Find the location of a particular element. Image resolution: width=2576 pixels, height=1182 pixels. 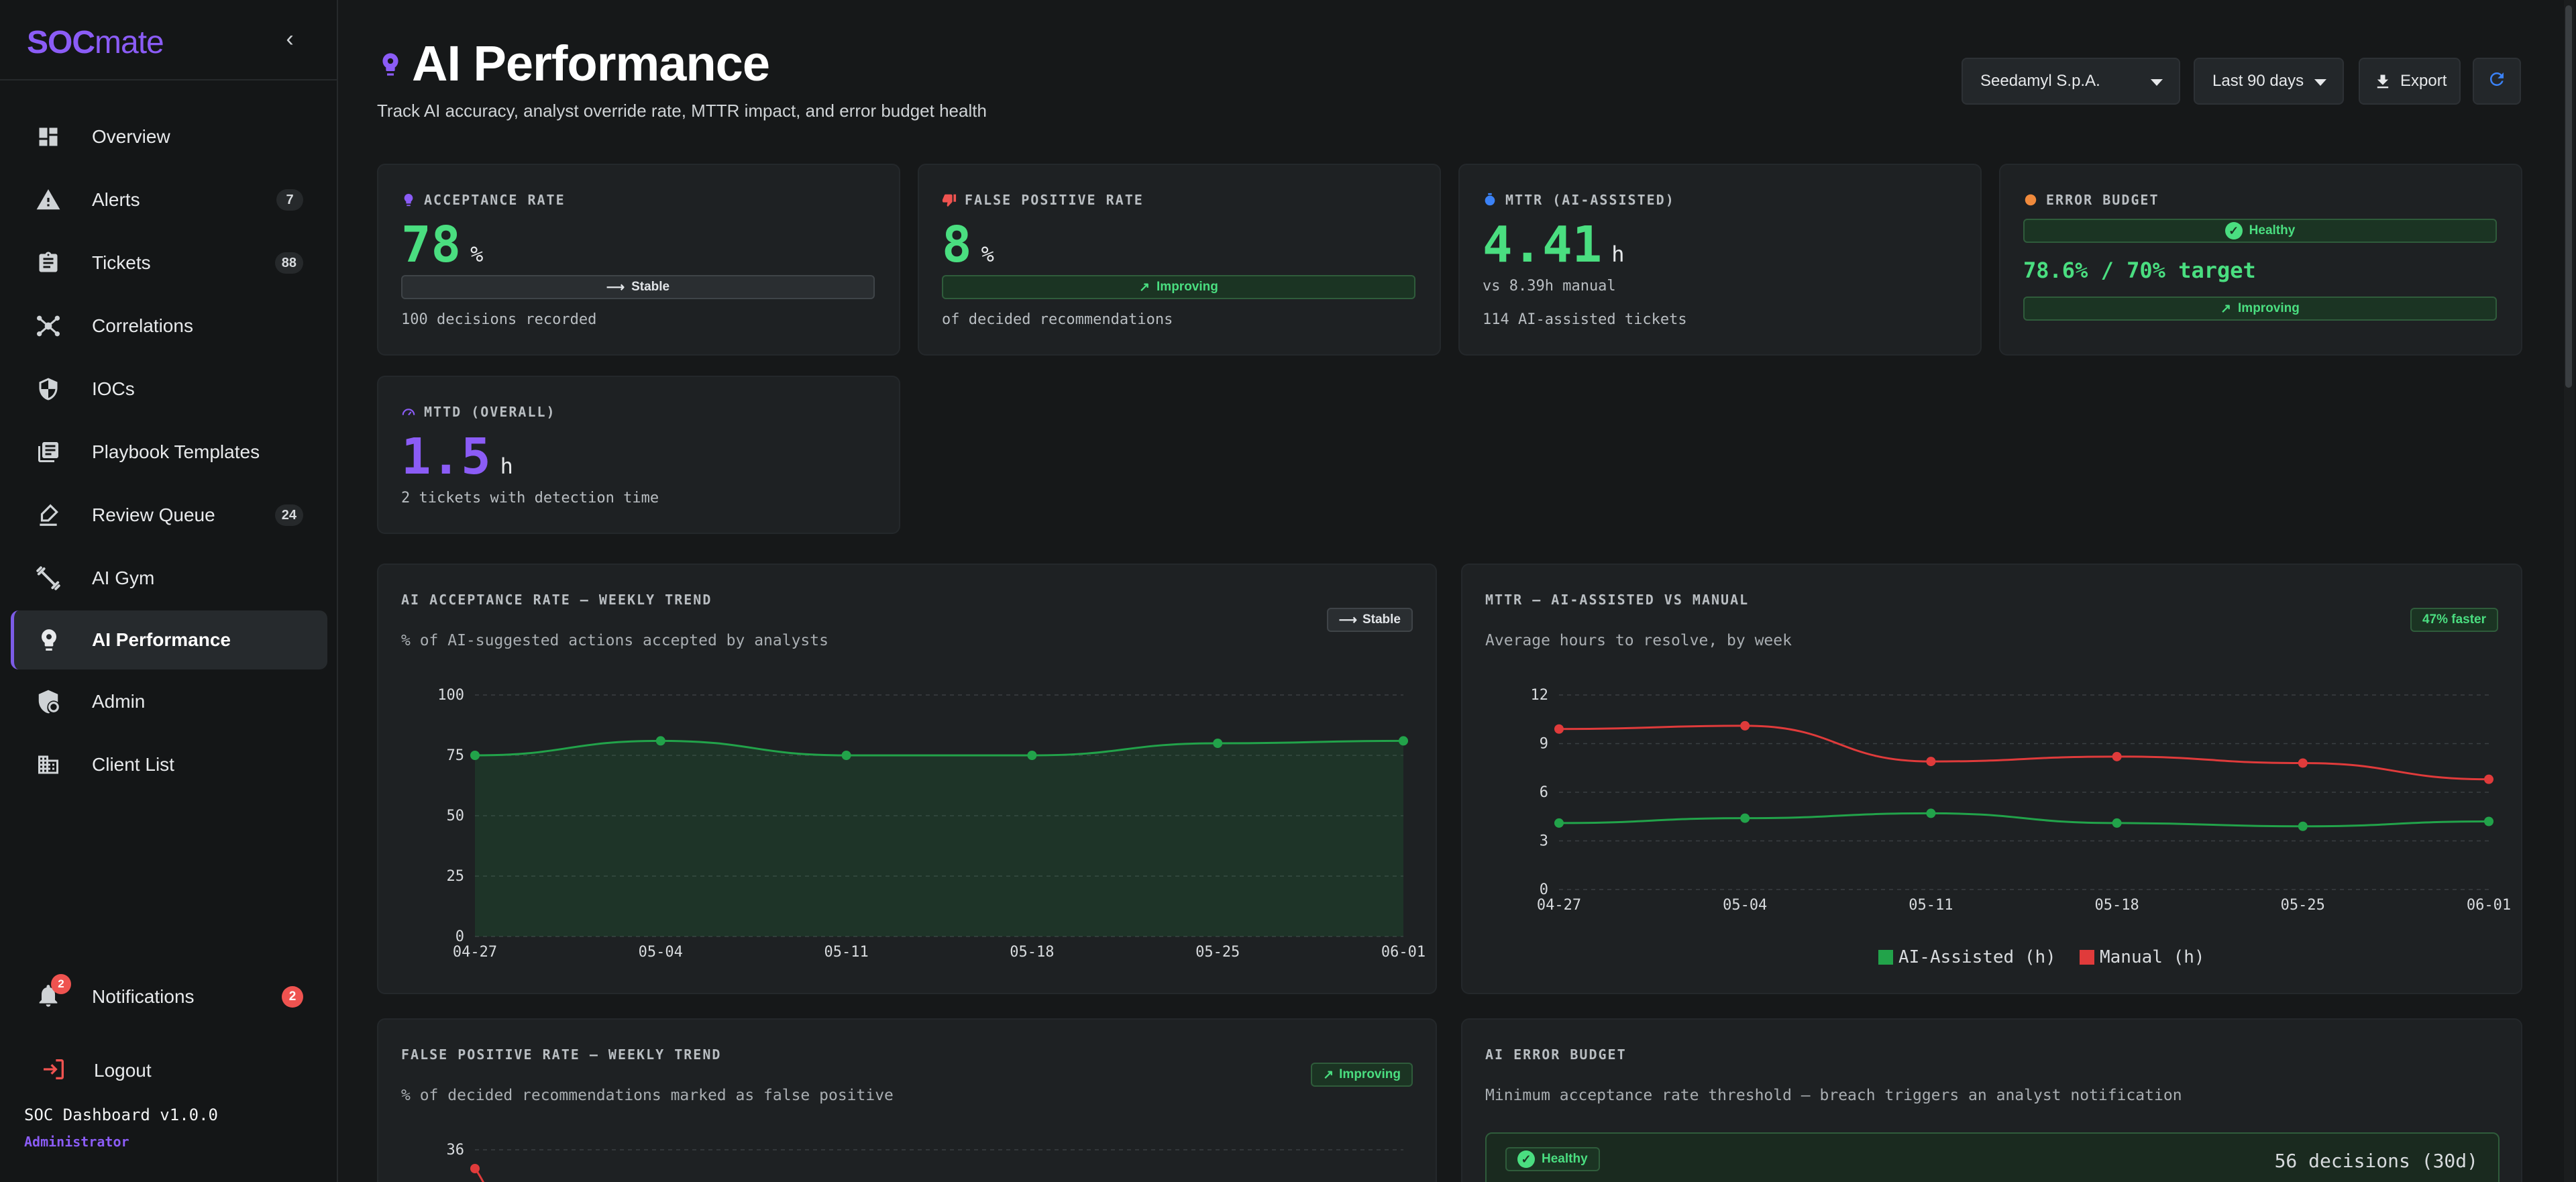

sidebar-item-ai-gym: AI Gym is located at coordinates (169, 578).